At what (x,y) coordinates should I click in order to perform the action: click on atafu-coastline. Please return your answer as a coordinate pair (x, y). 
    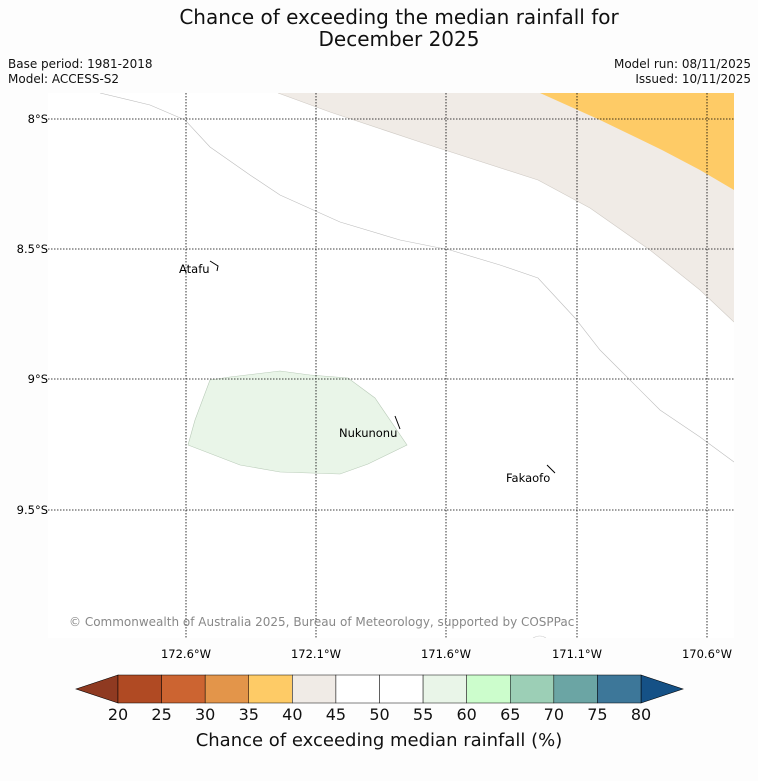
    Looking at the image, I should click on (214, 266).